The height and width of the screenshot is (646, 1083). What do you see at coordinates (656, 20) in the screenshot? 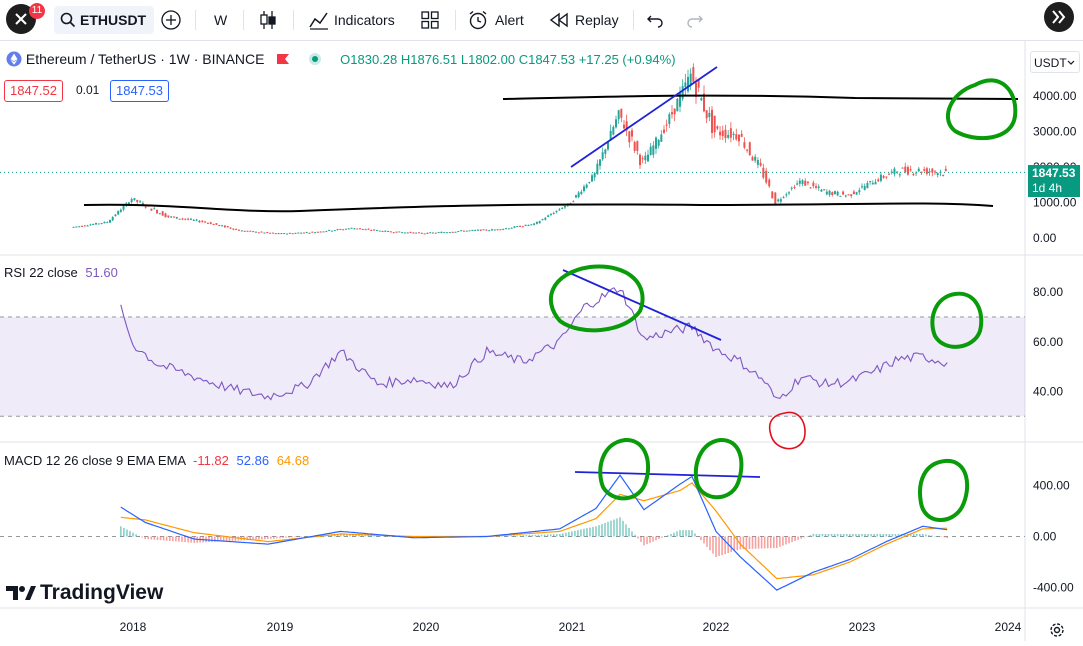
I see `undo-button` at bounding box center [656, 20].